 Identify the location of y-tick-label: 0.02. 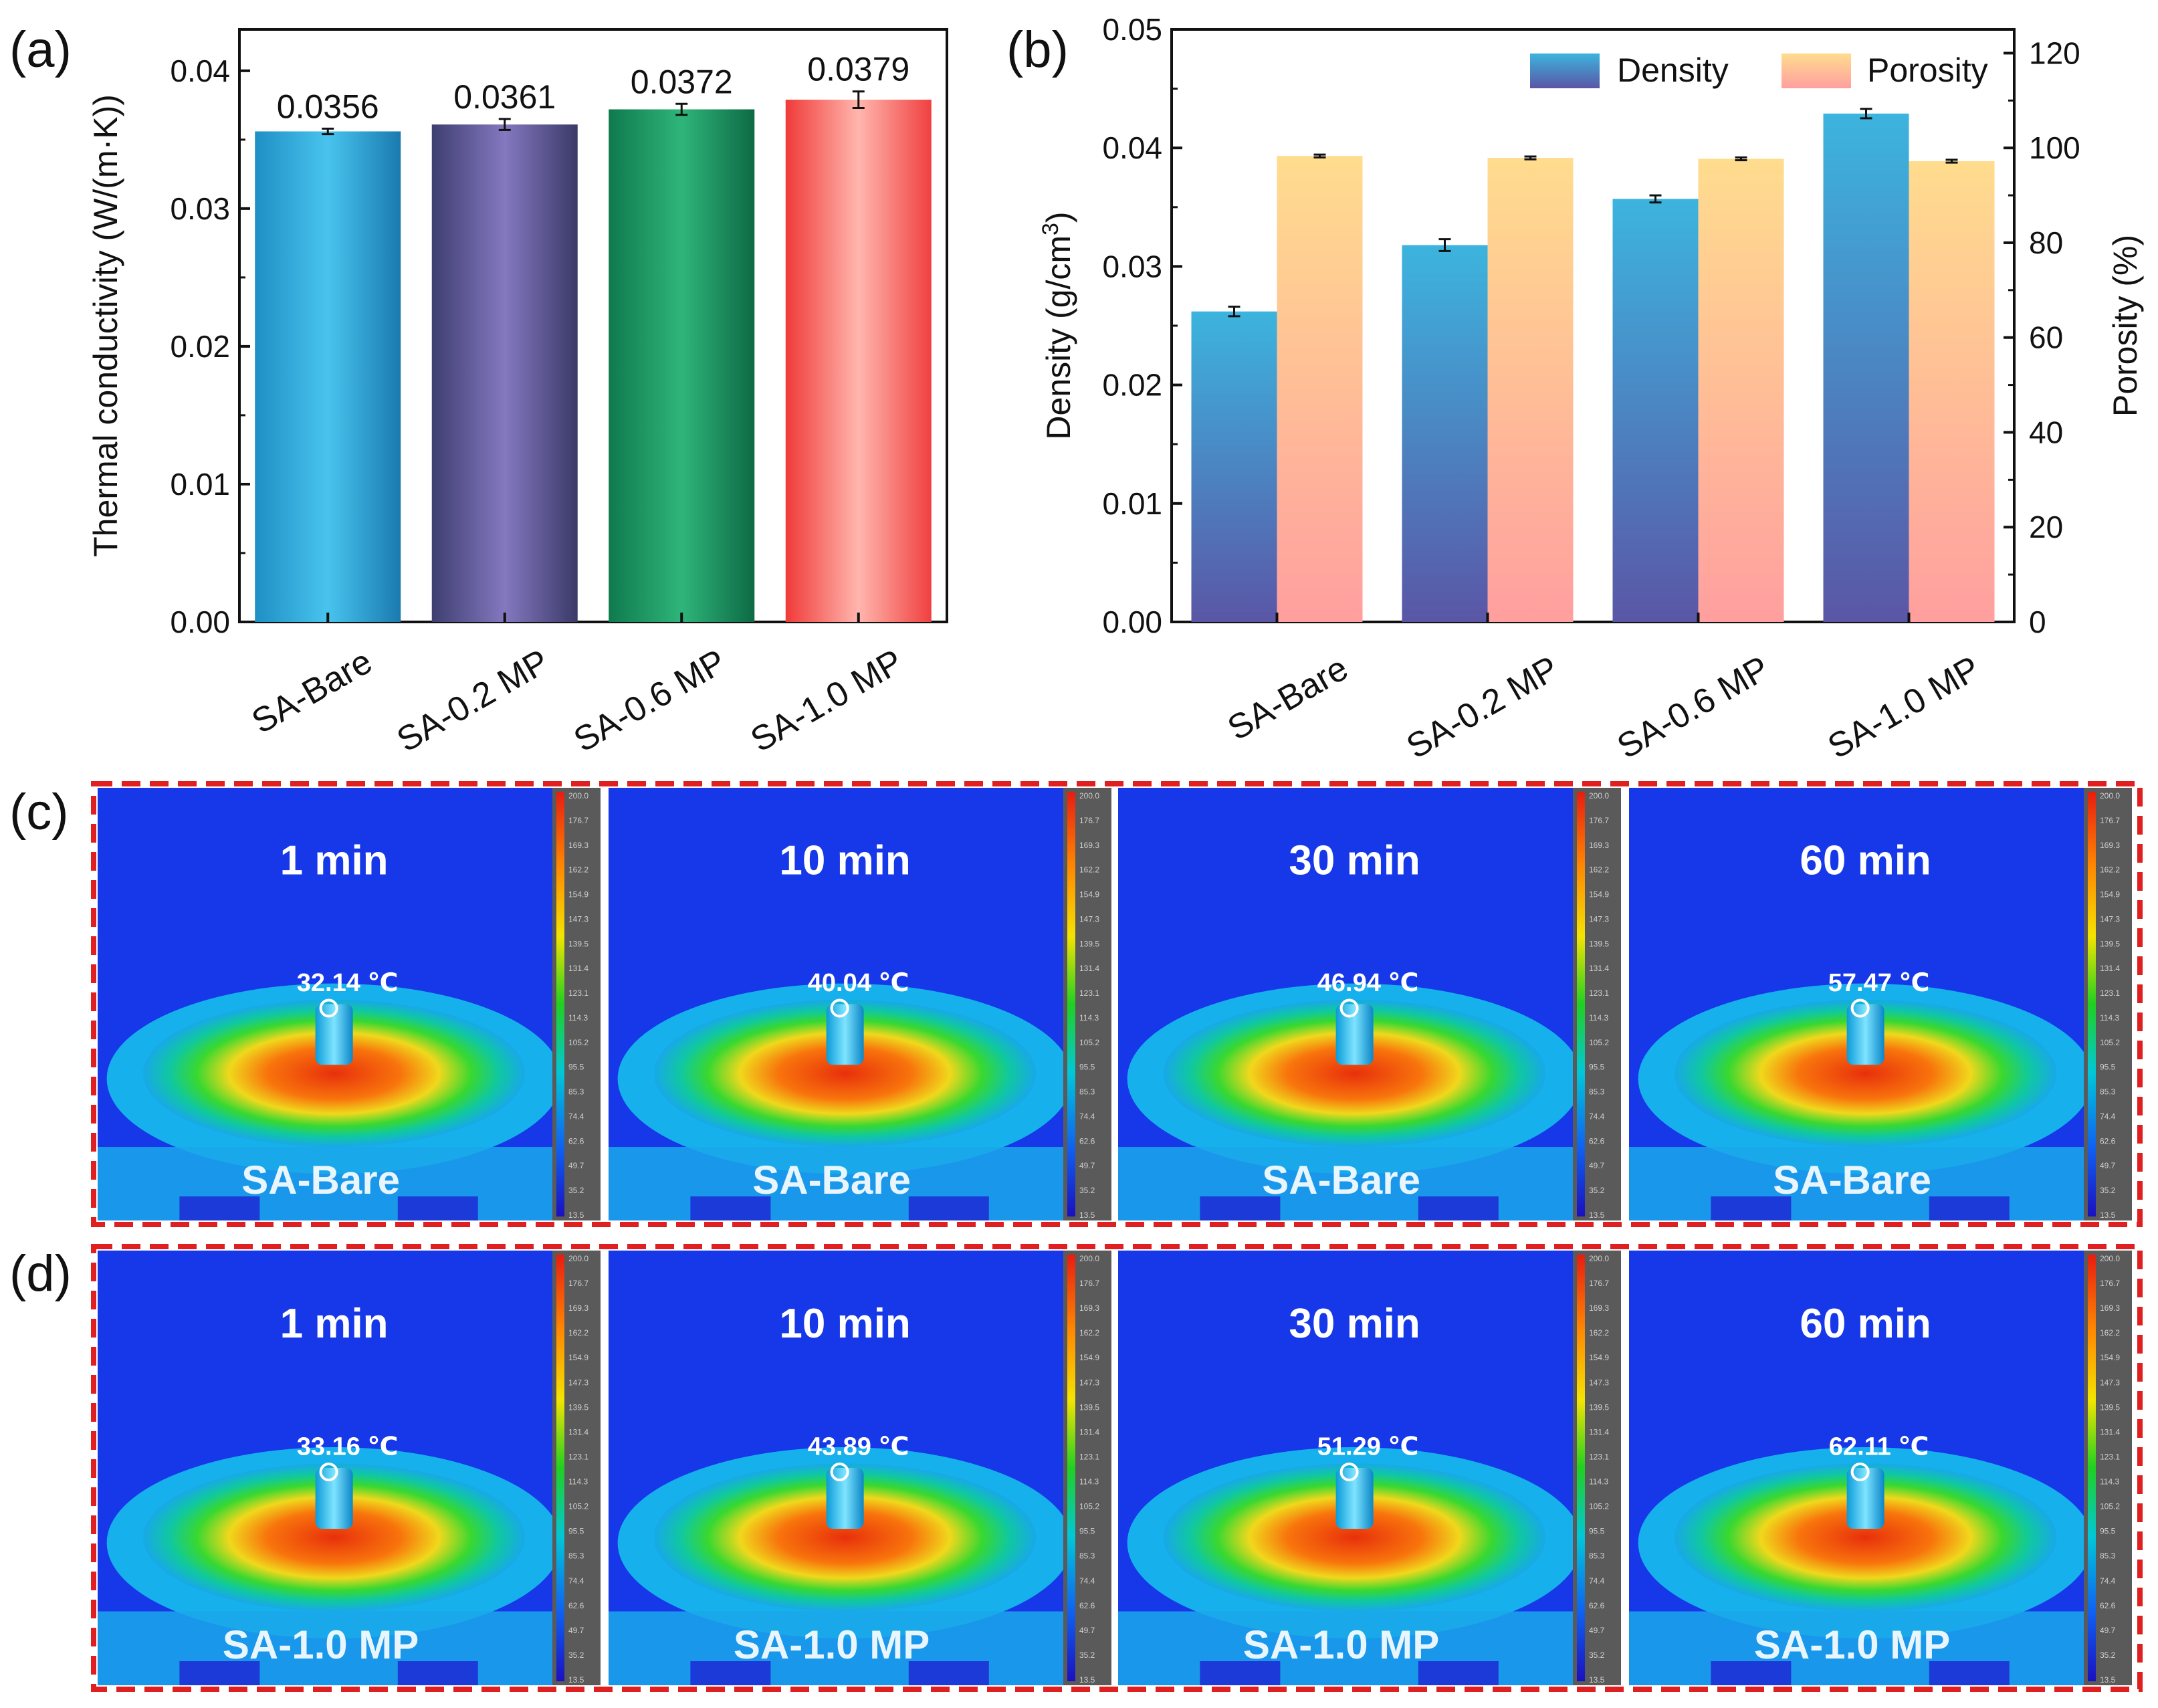
(1132, 385).